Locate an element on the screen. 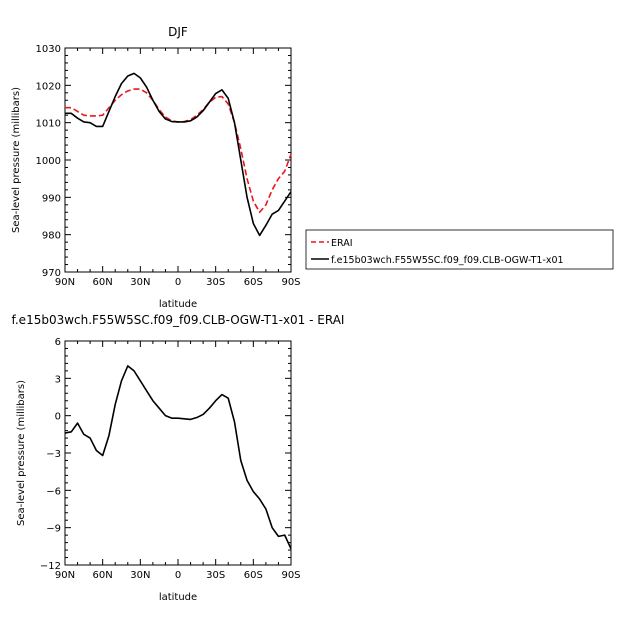 The image size is (625, 625). y-tick-label: −12 is located at coordinates (50, 566).